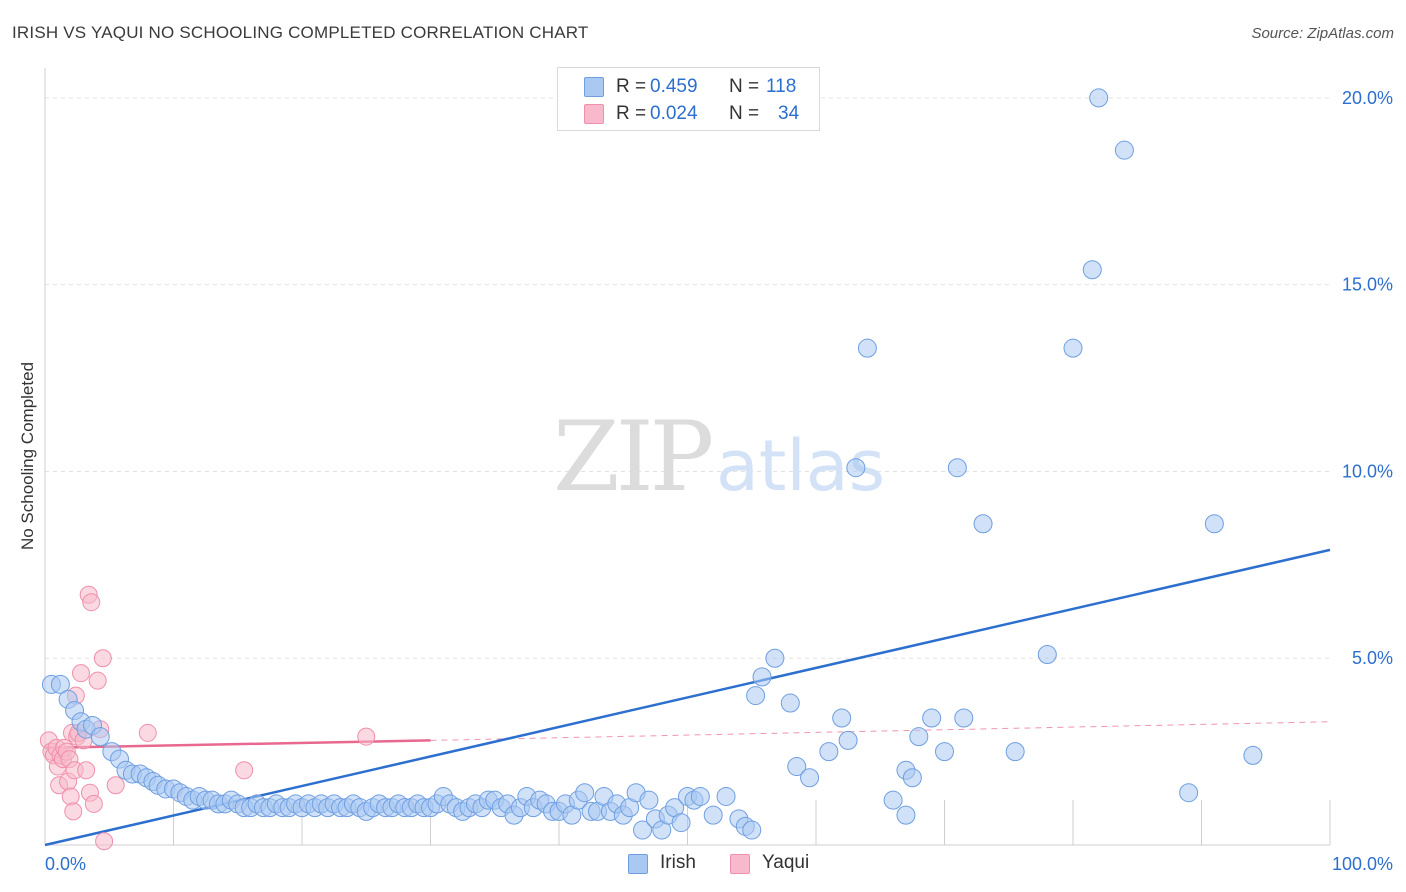 The image size is (1406, 892). I want to click on y-tick-label: 5.0%, so click(1372, 658).